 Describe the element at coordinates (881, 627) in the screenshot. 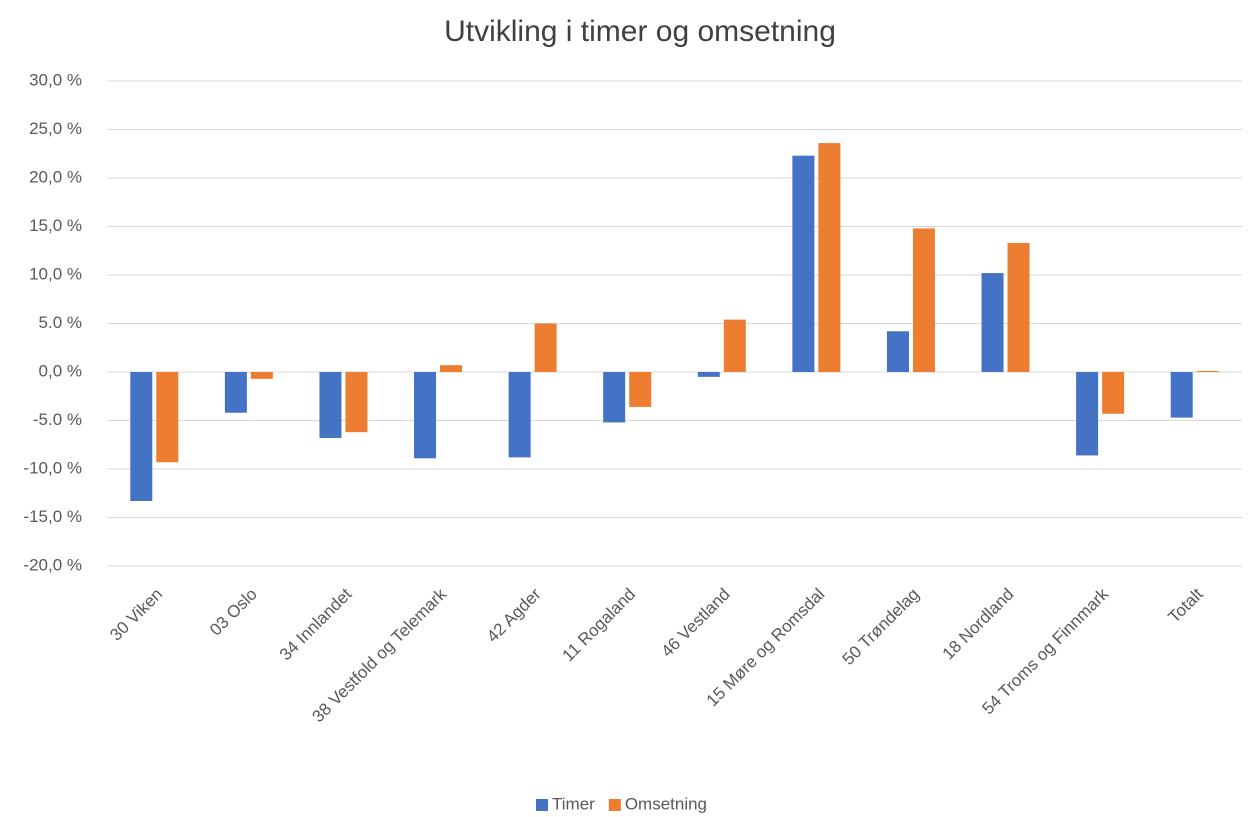

I see `x-tick-label: 50 Trøndelag` at that location.